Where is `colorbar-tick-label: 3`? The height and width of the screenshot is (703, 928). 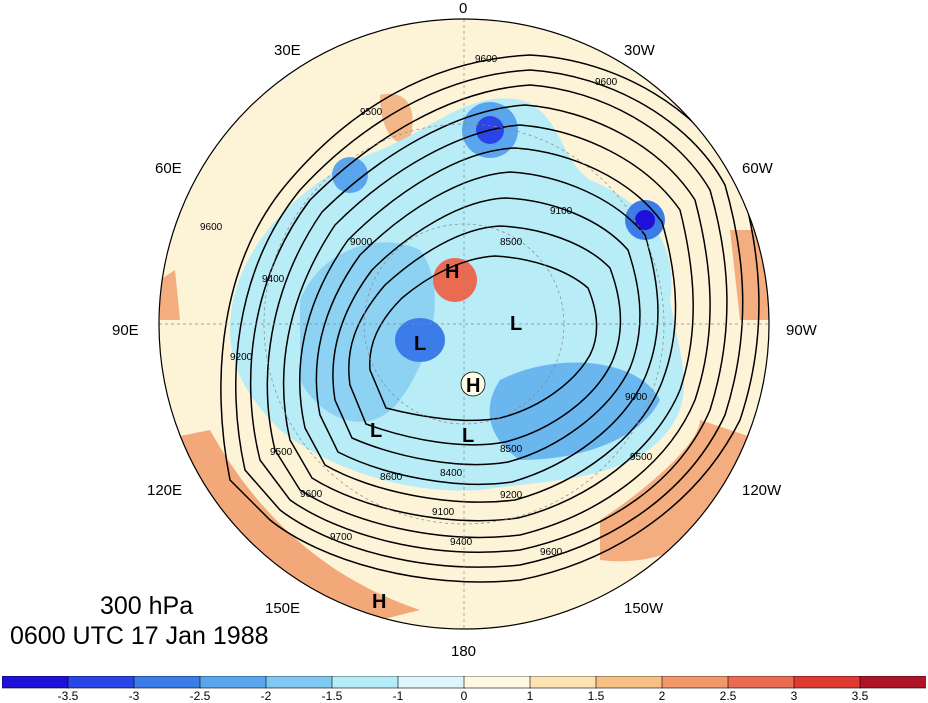
colorbar-tick-label: 3 is located at coordinates (794, 696).